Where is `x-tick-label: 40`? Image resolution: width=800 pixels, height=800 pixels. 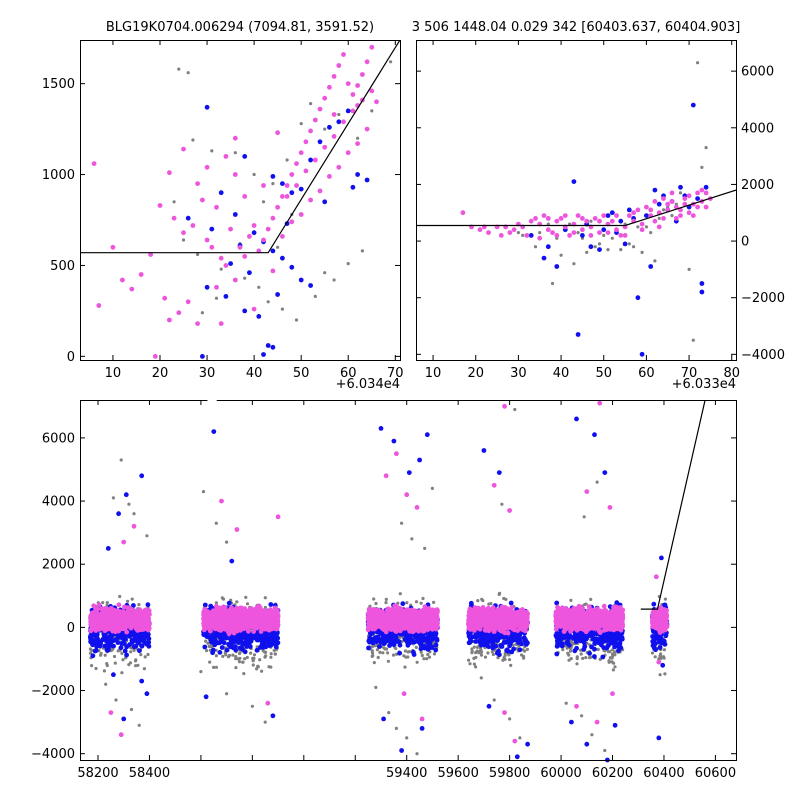
x-tick-label: 40 is located at coordinates (561, 373).